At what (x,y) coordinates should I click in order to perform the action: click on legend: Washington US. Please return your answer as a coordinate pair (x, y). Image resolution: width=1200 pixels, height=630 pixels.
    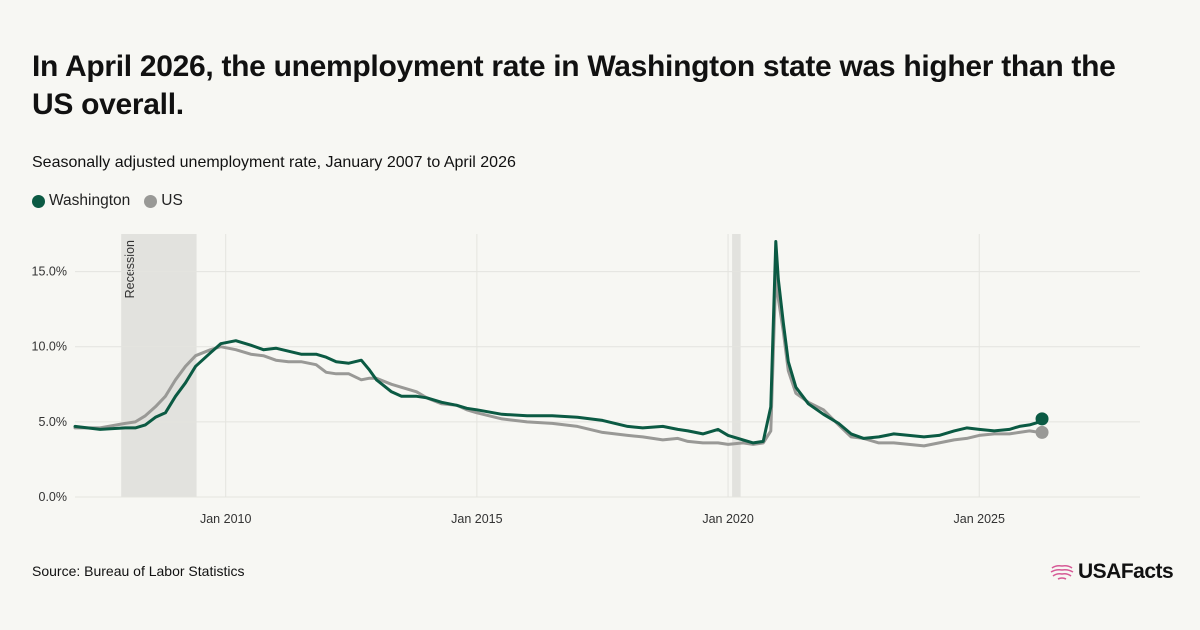
    Looking at the image, I should click on (114, 201).